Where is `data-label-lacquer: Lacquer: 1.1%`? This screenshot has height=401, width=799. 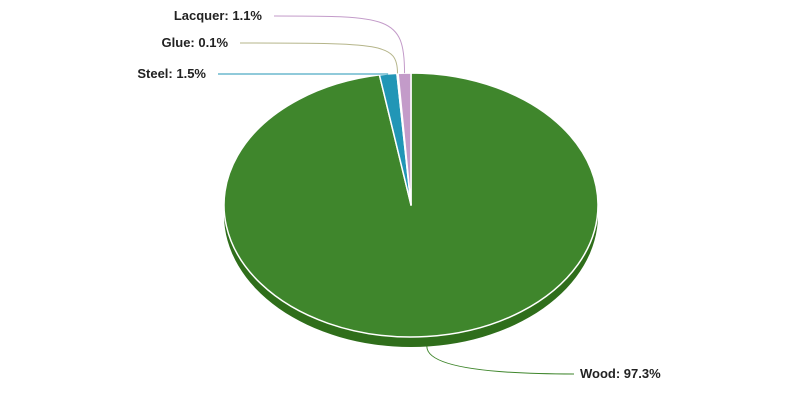
data-label-lacquer: Lacquer: 1.1% is located at coordinates (218, 15).